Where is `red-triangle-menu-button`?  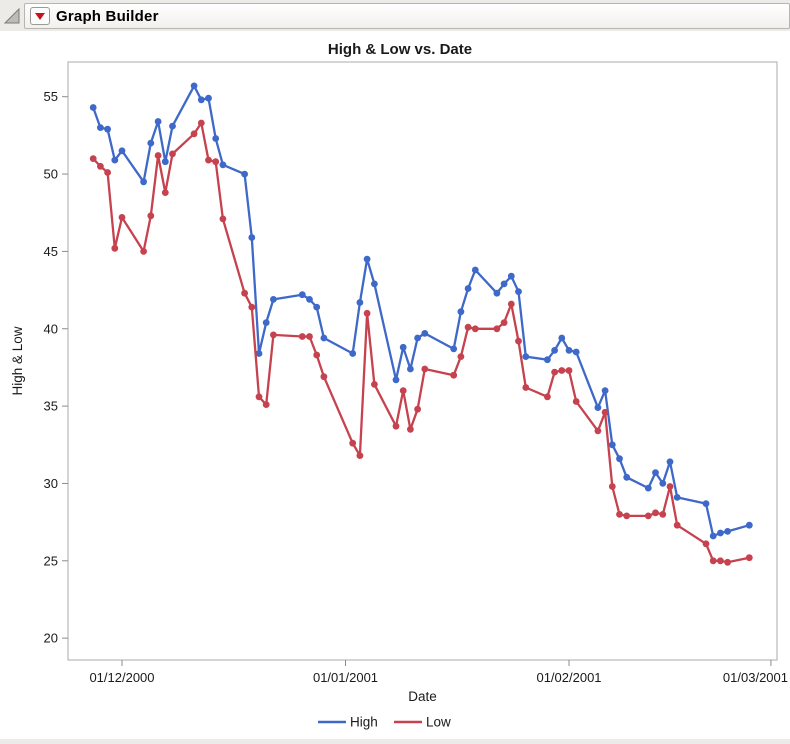
red-triangle-menu-button is located at coordinates (40, 16).